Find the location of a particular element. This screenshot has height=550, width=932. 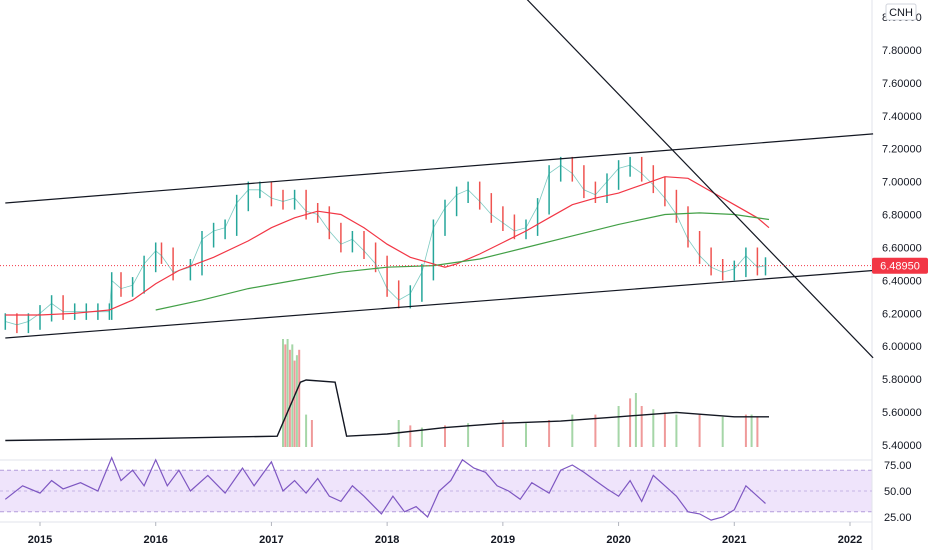

rsi-tick-label: 50.00 is located at coordinates (898, 492).